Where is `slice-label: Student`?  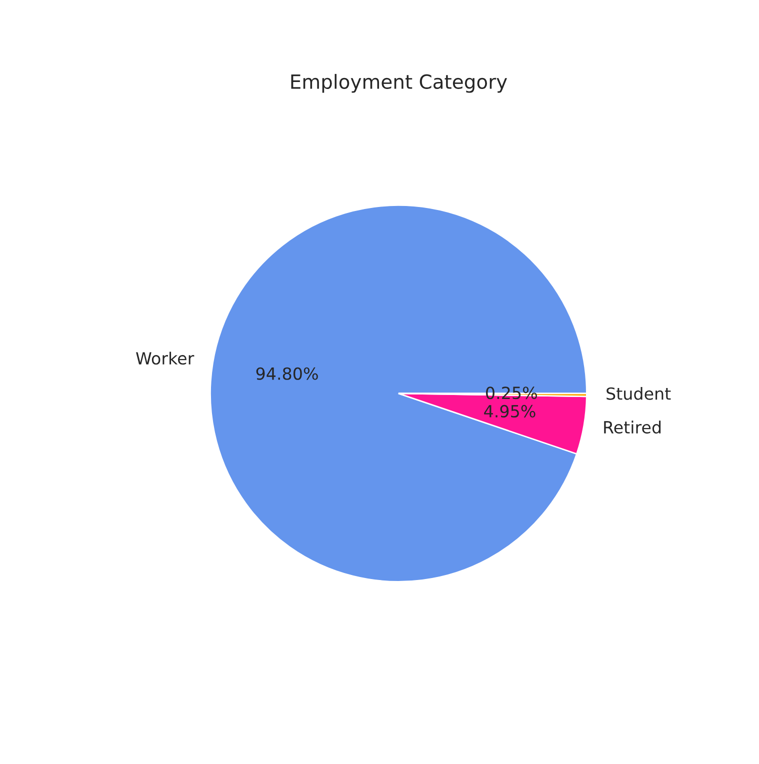 slice-label: Student is located at coordinates (638, 393).